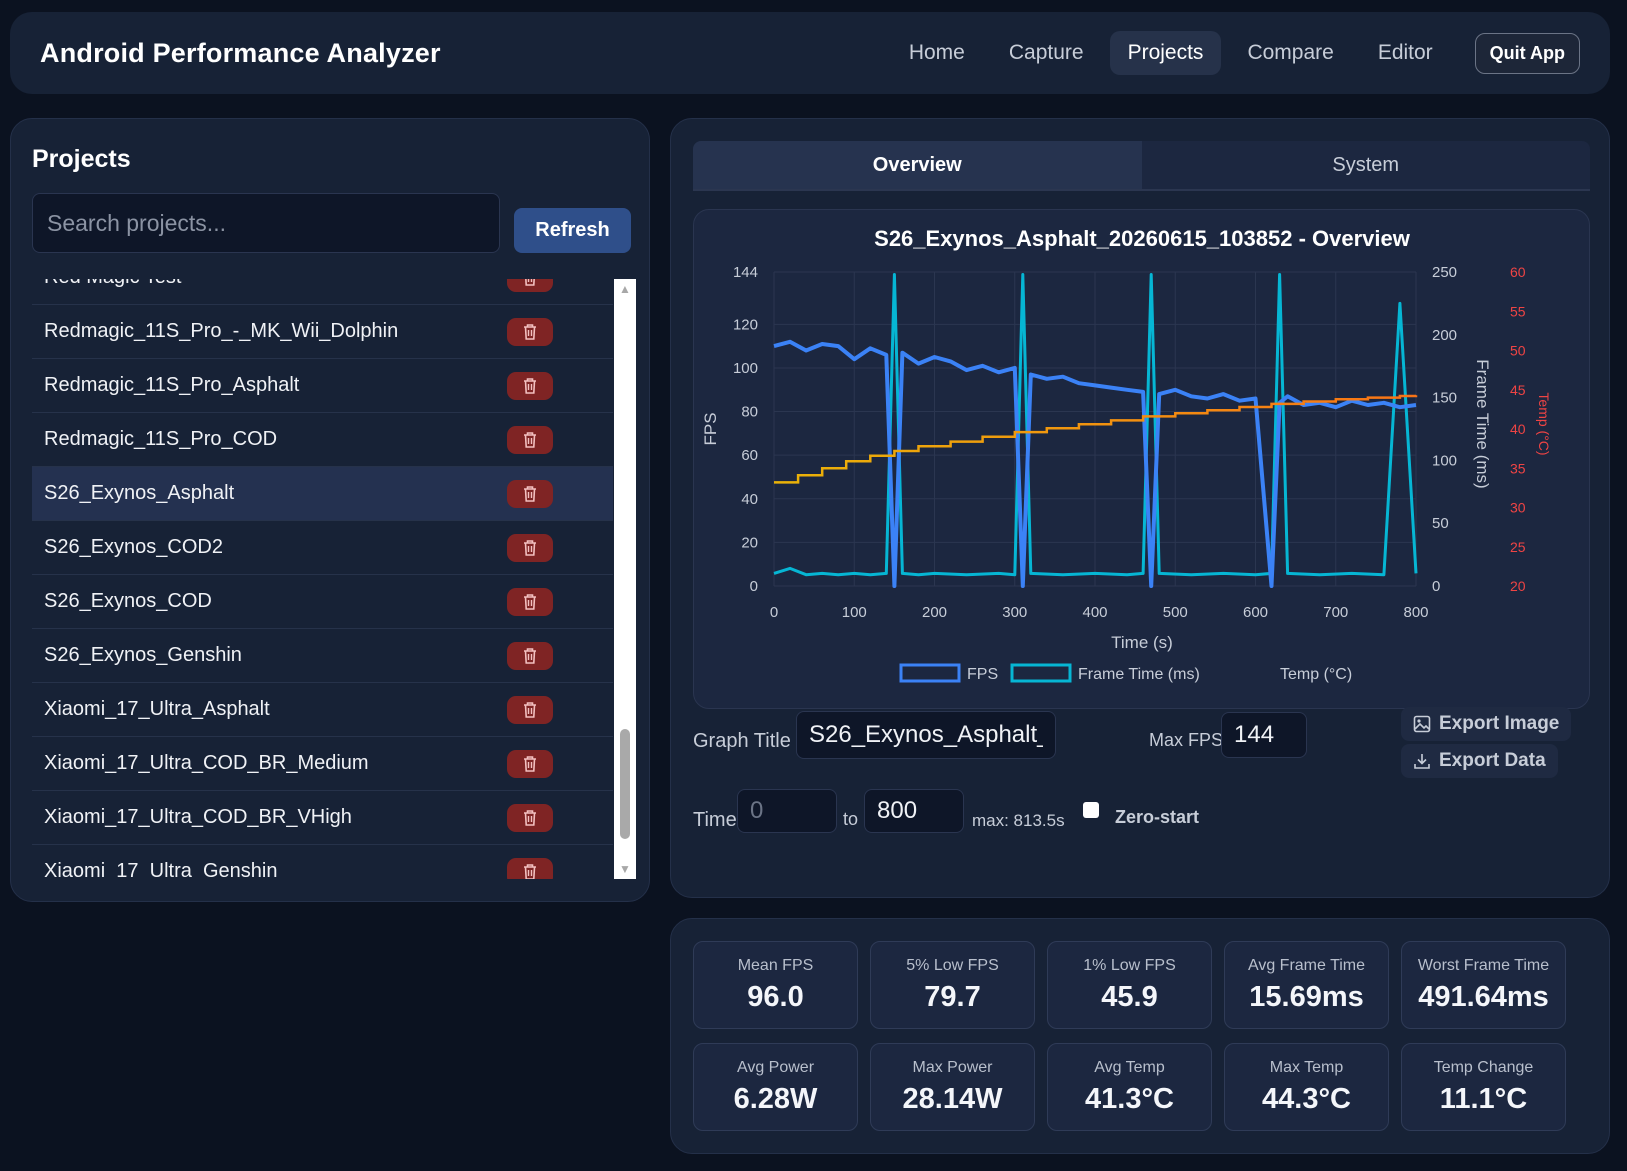 This screenshot has height=1171, width=1627. I want to click on search-projects-input, so click(266, 223).